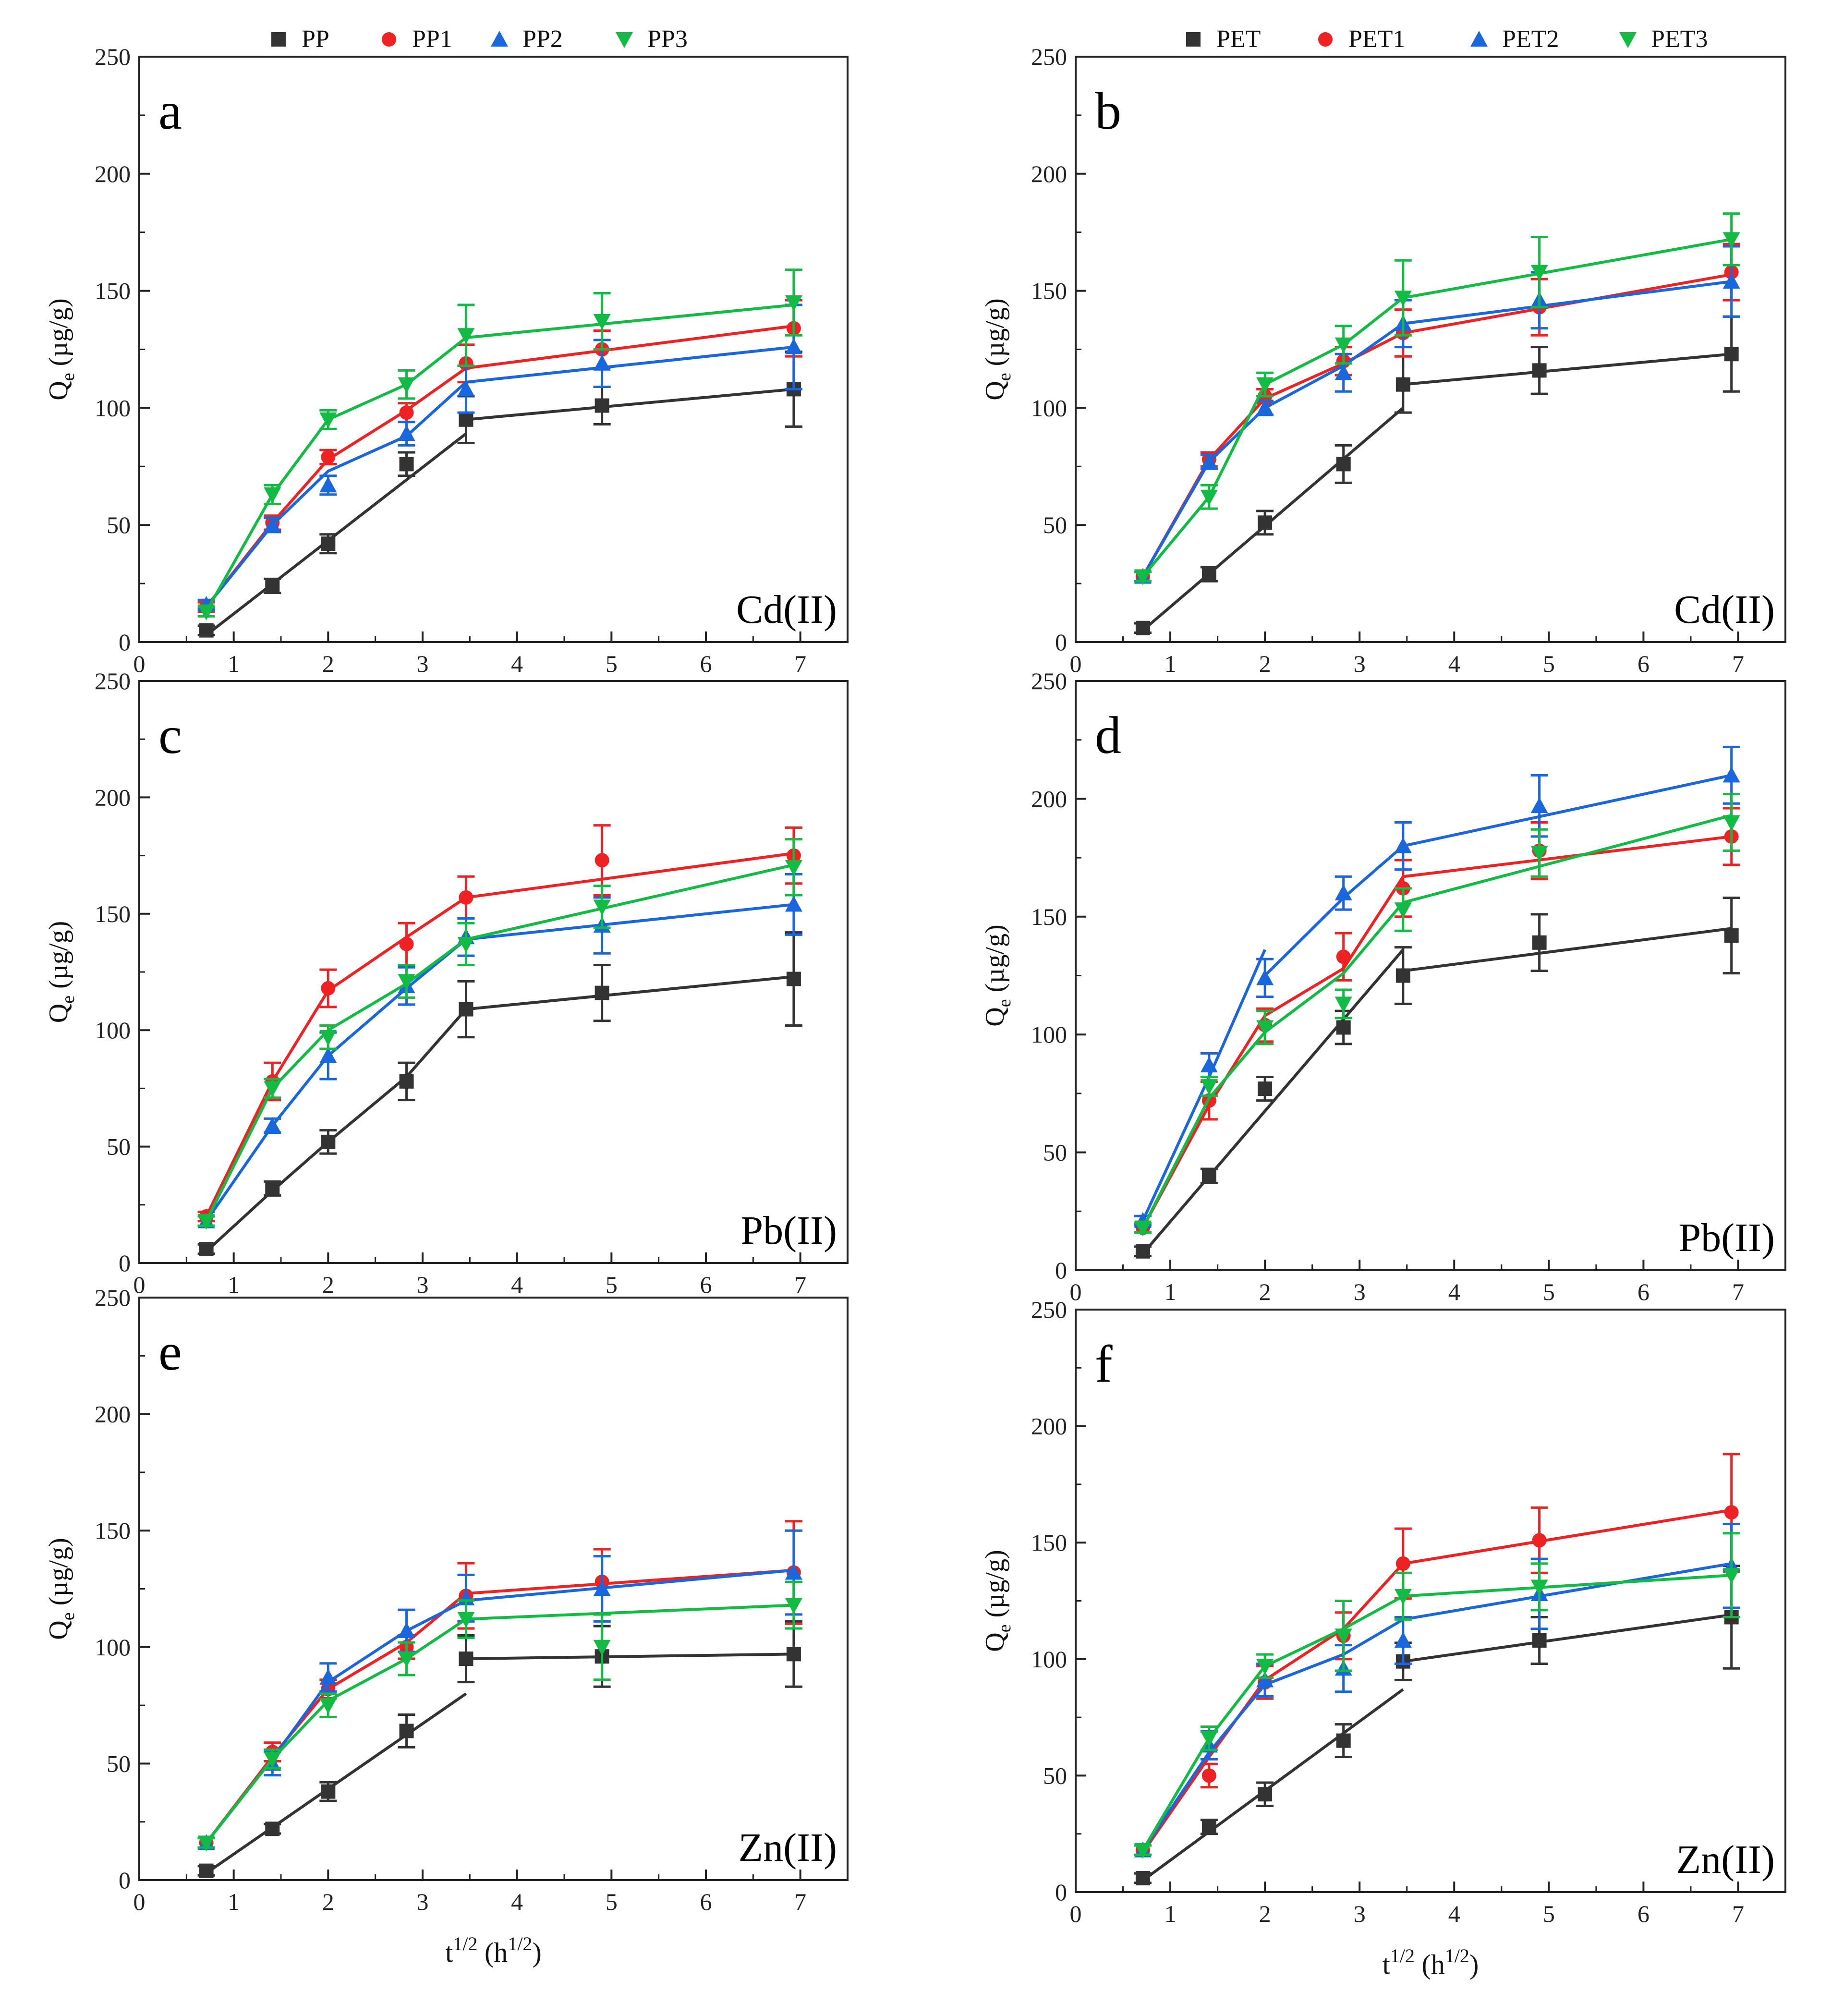 The image size is (1844, 2016). I want to click on series-PET1, so click(1437, 1021).